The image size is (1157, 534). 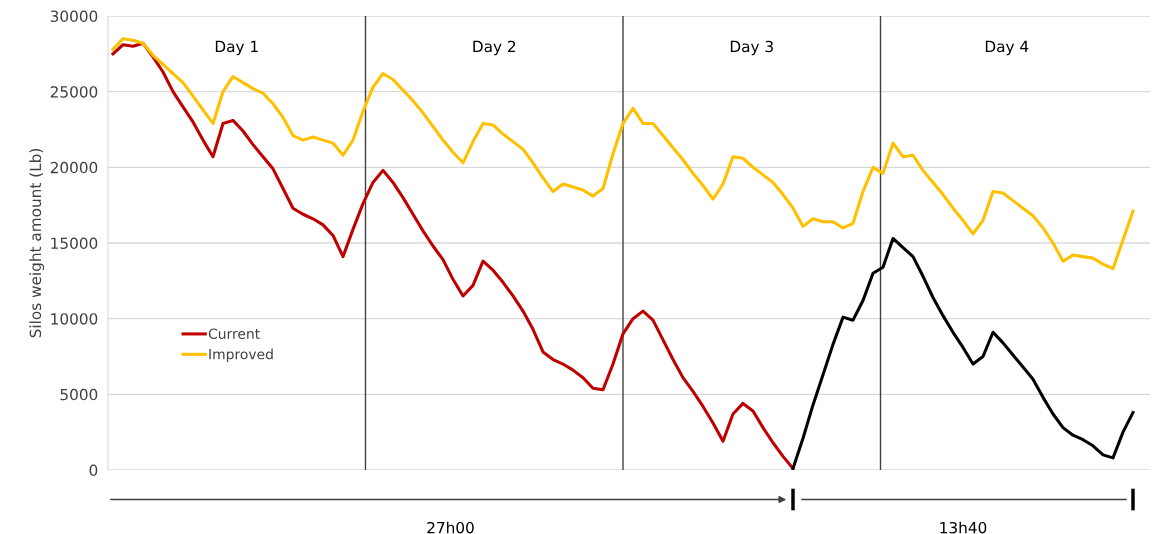 What do you see at coordinates (74, 319) in the screenshot?
I see `y-tick-label: 10000` at bounding box center [74, 319].